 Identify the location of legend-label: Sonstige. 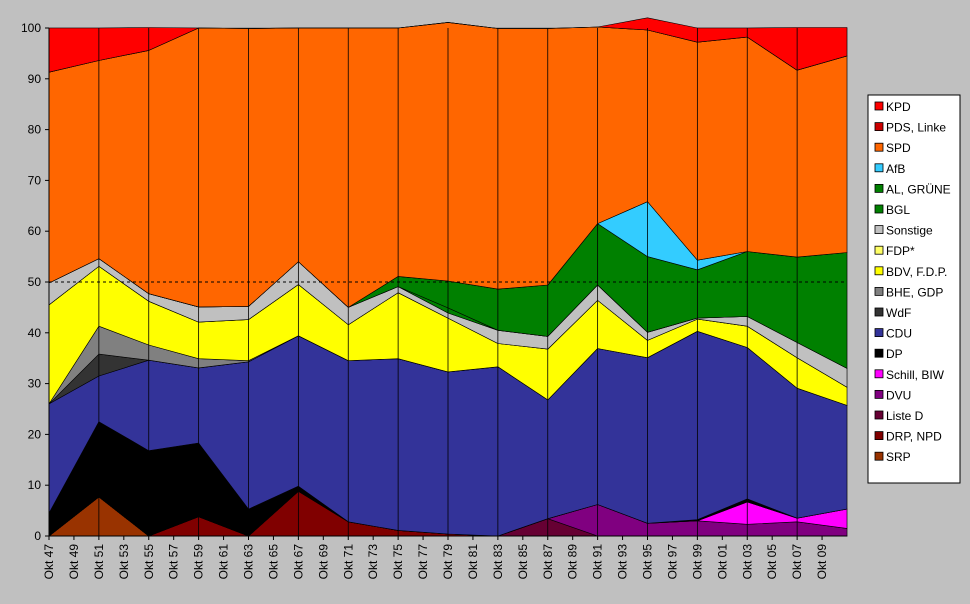
(909, 231).